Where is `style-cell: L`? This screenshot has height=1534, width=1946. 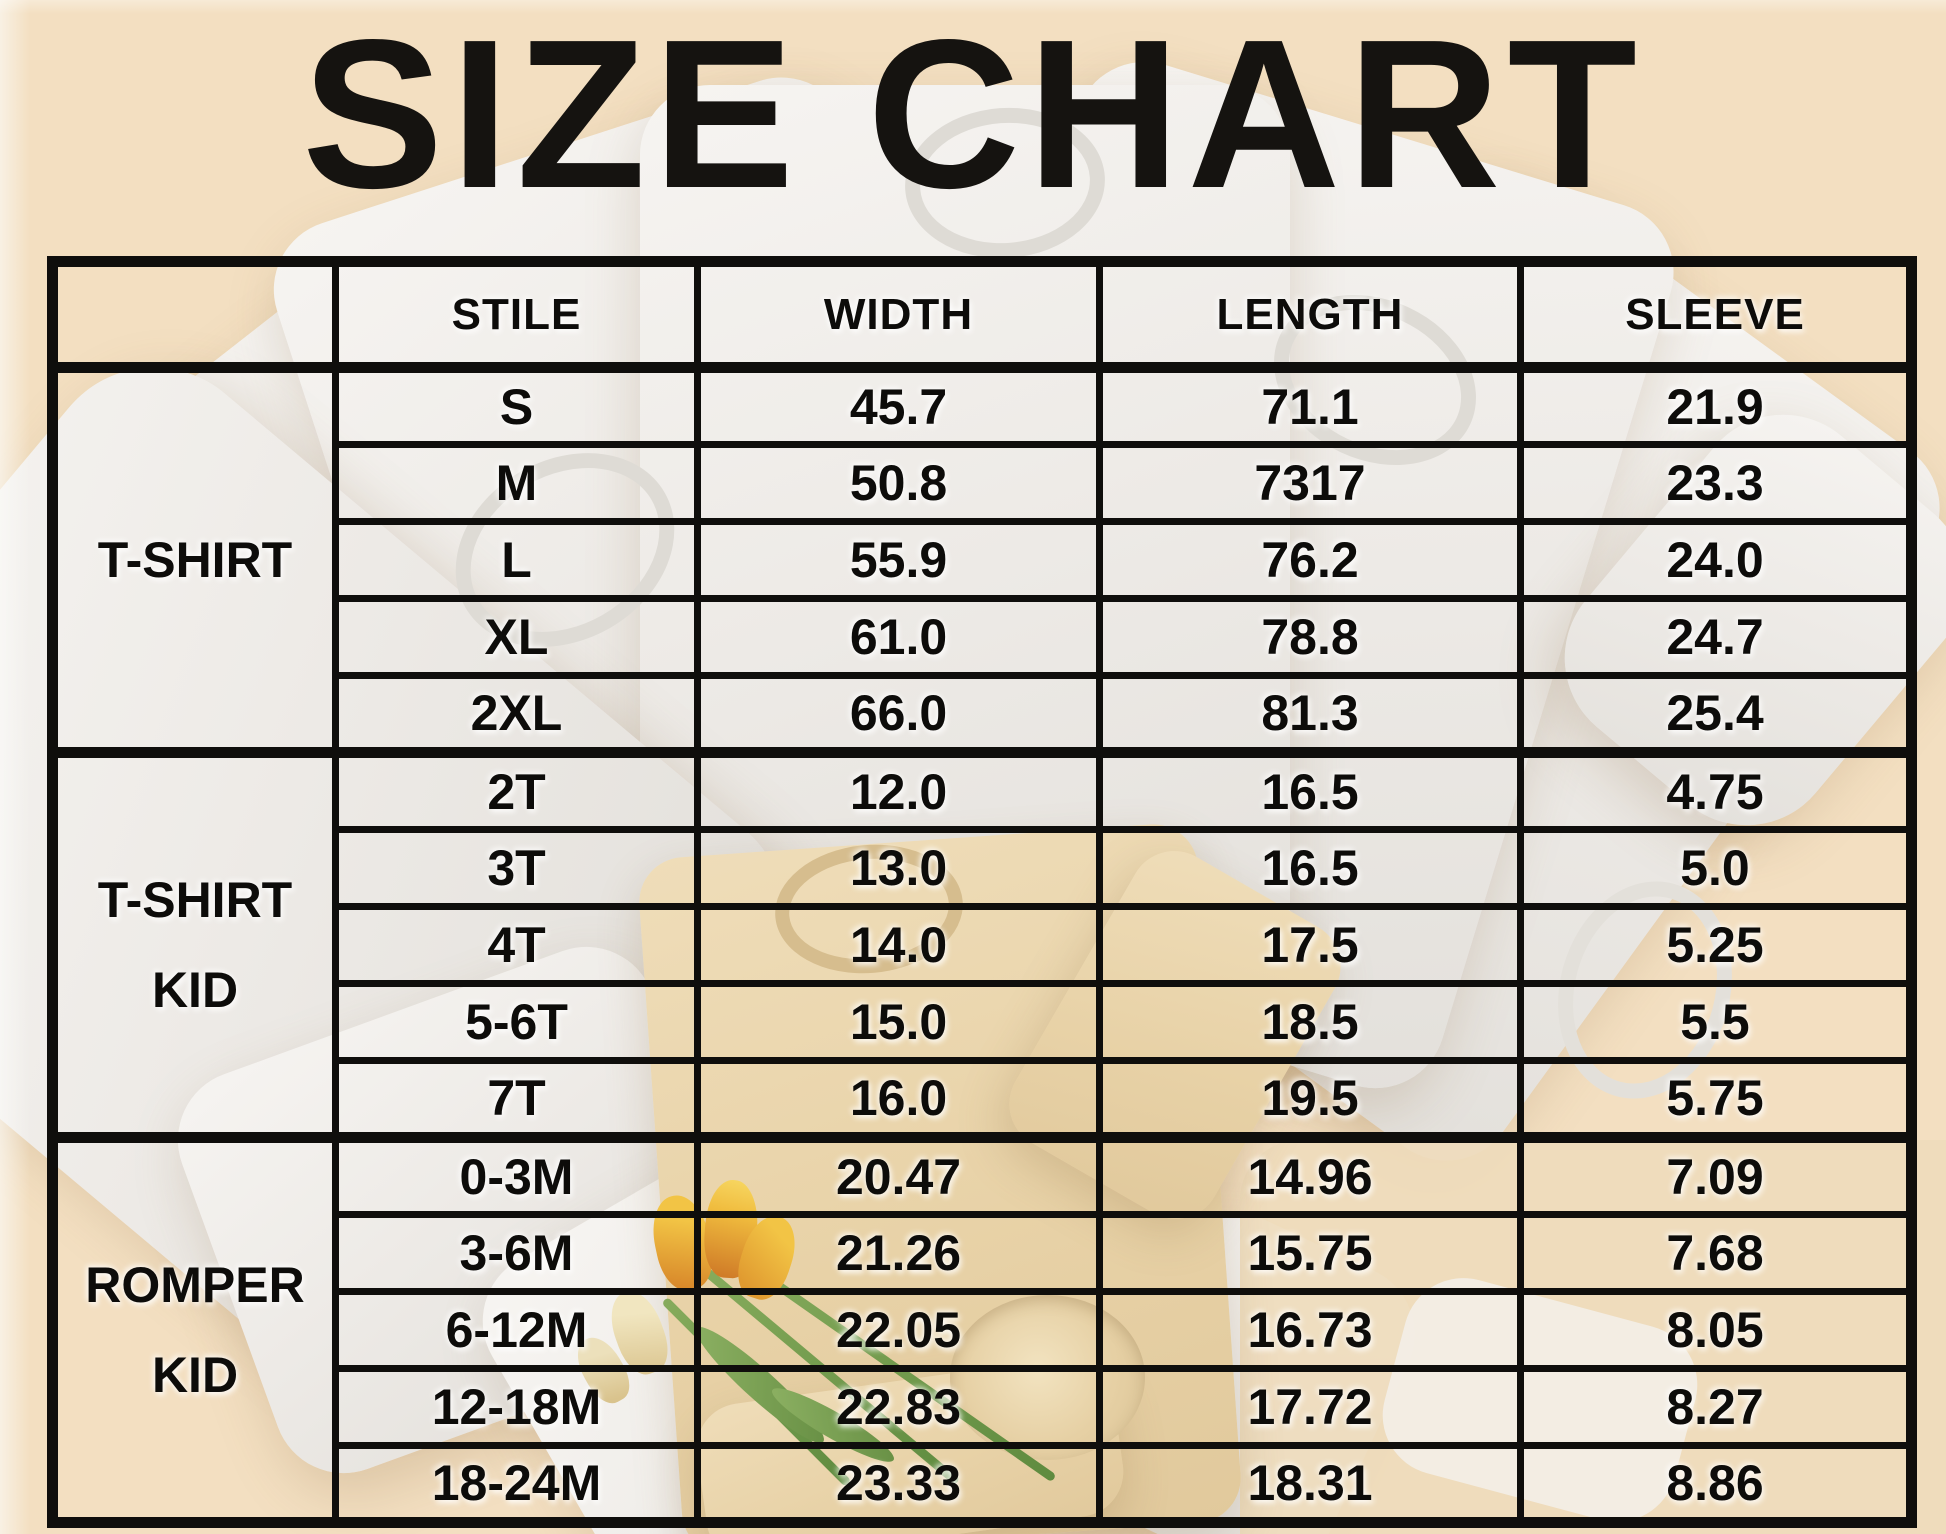 style-cell: L is located at coordinates (516, 560).